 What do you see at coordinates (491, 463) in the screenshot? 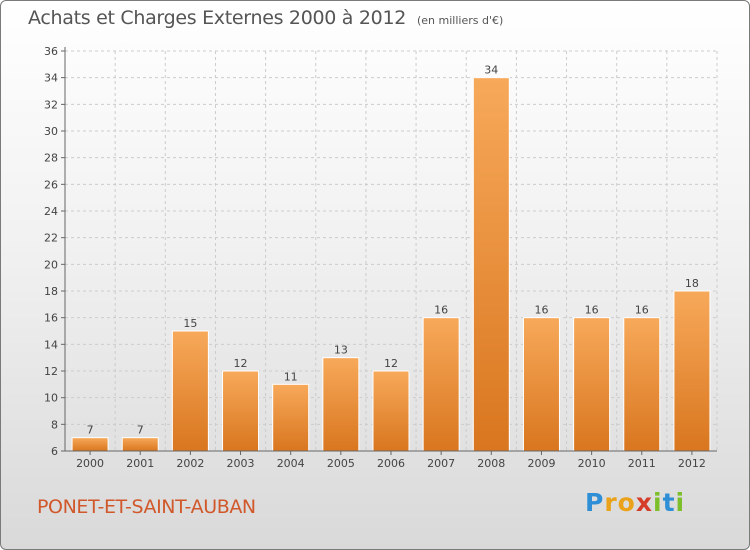
I see `x-tick-label: 2008` at bounding box center [491, 463].